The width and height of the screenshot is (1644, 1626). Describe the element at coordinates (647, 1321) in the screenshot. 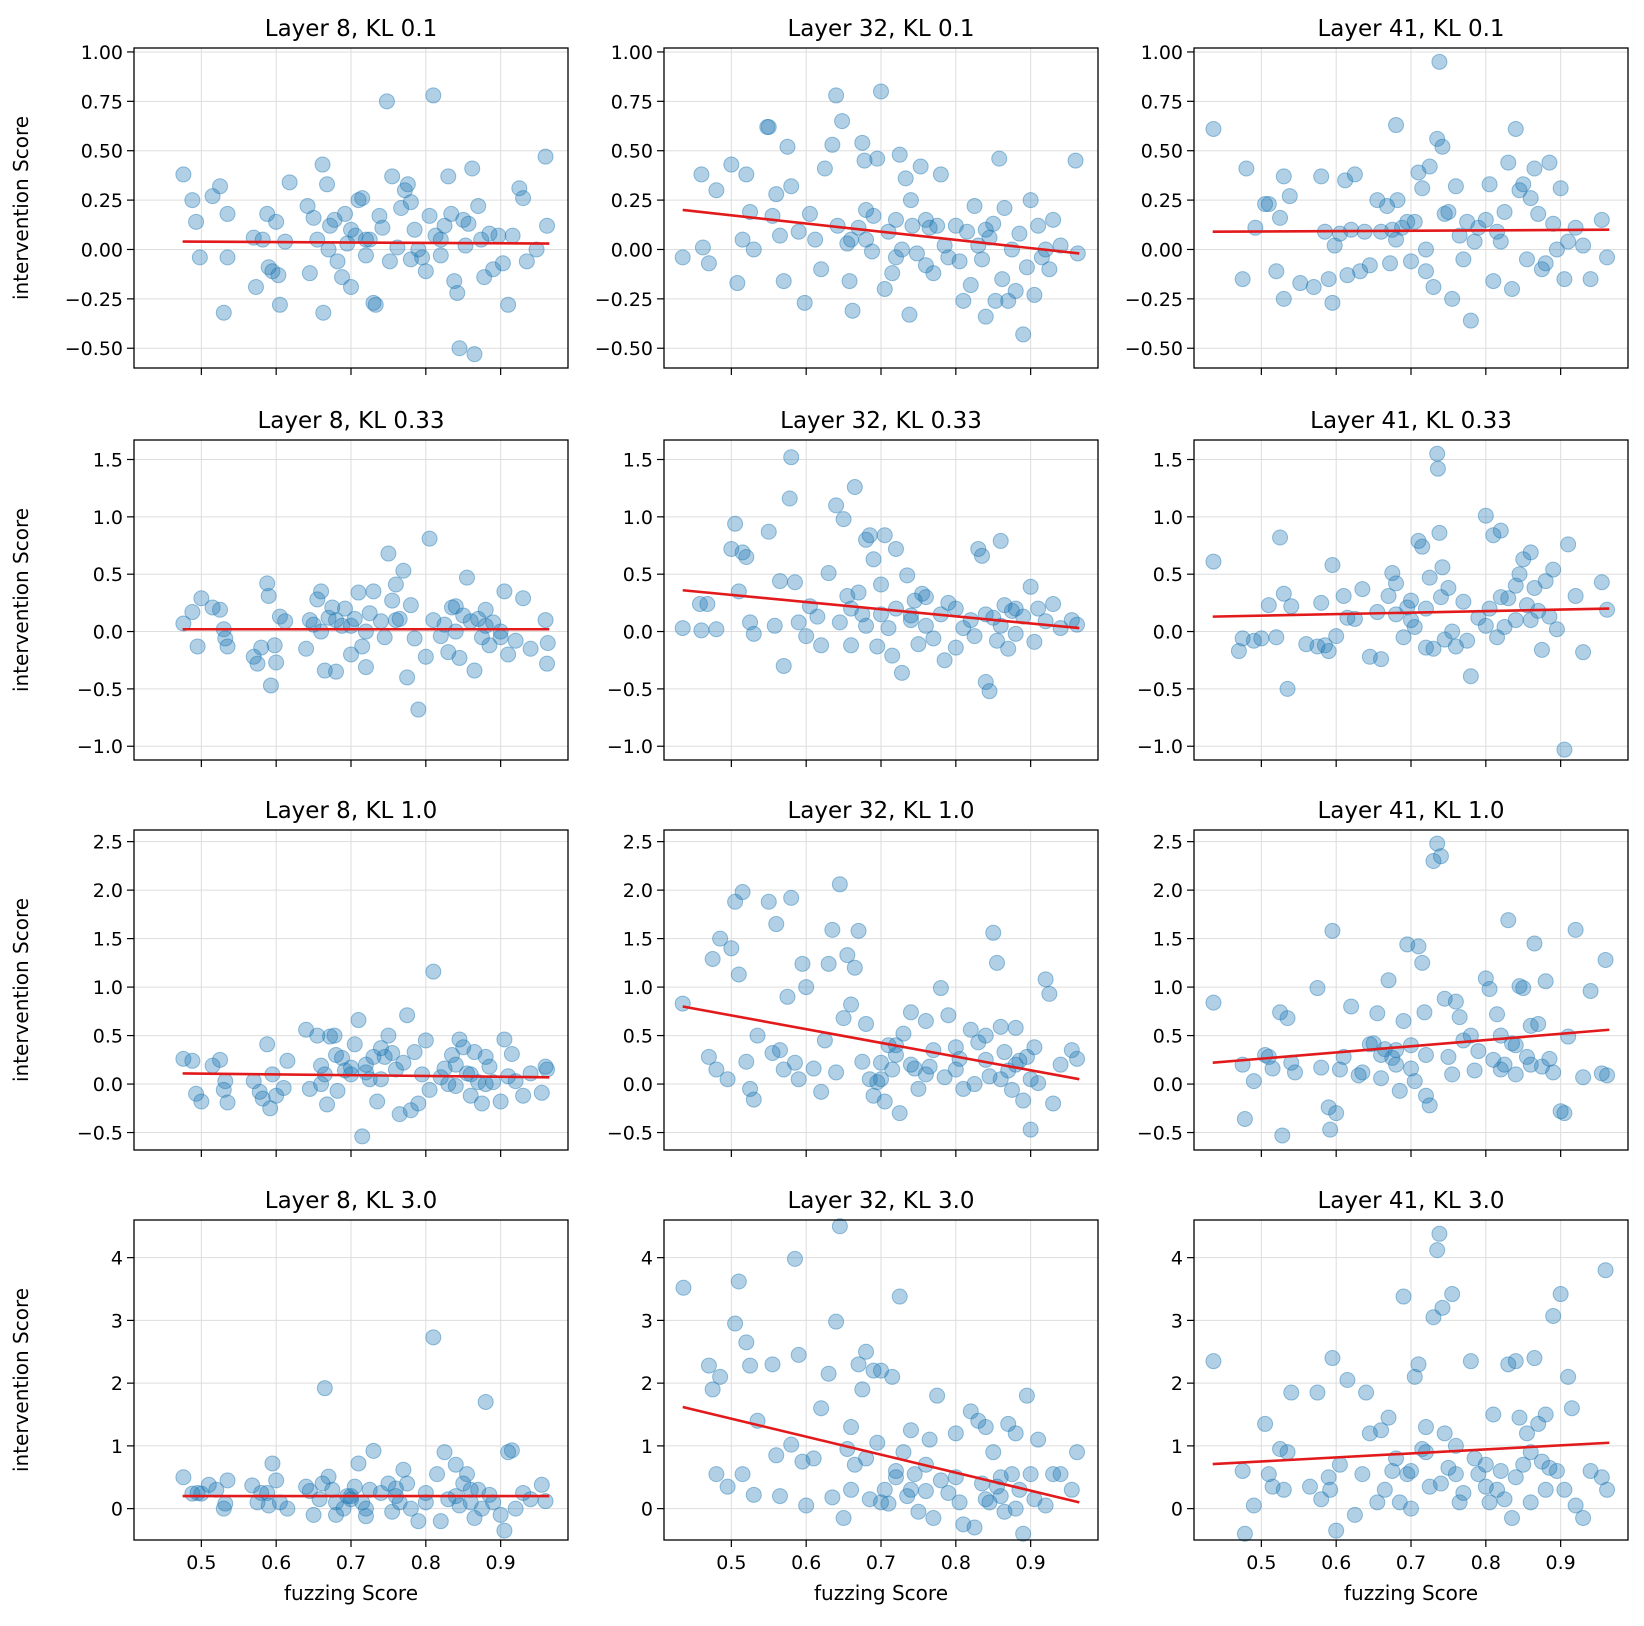

I see `y-tick-label: 3` at that location.